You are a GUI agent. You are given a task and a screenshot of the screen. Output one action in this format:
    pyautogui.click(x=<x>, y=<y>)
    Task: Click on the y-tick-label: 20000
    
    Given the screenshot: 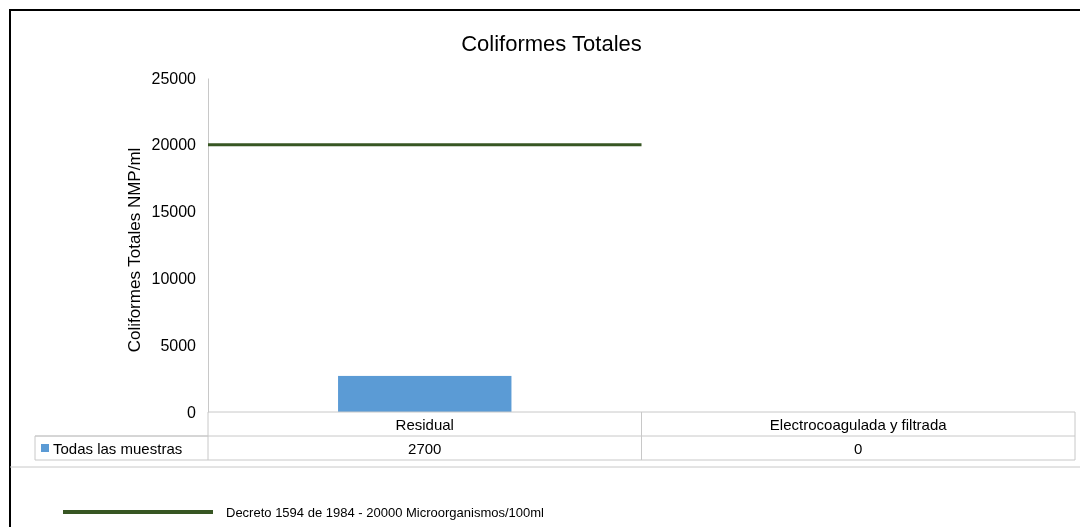 What is the action you would take?
    pyautogui.click(x=174, y=145)
    